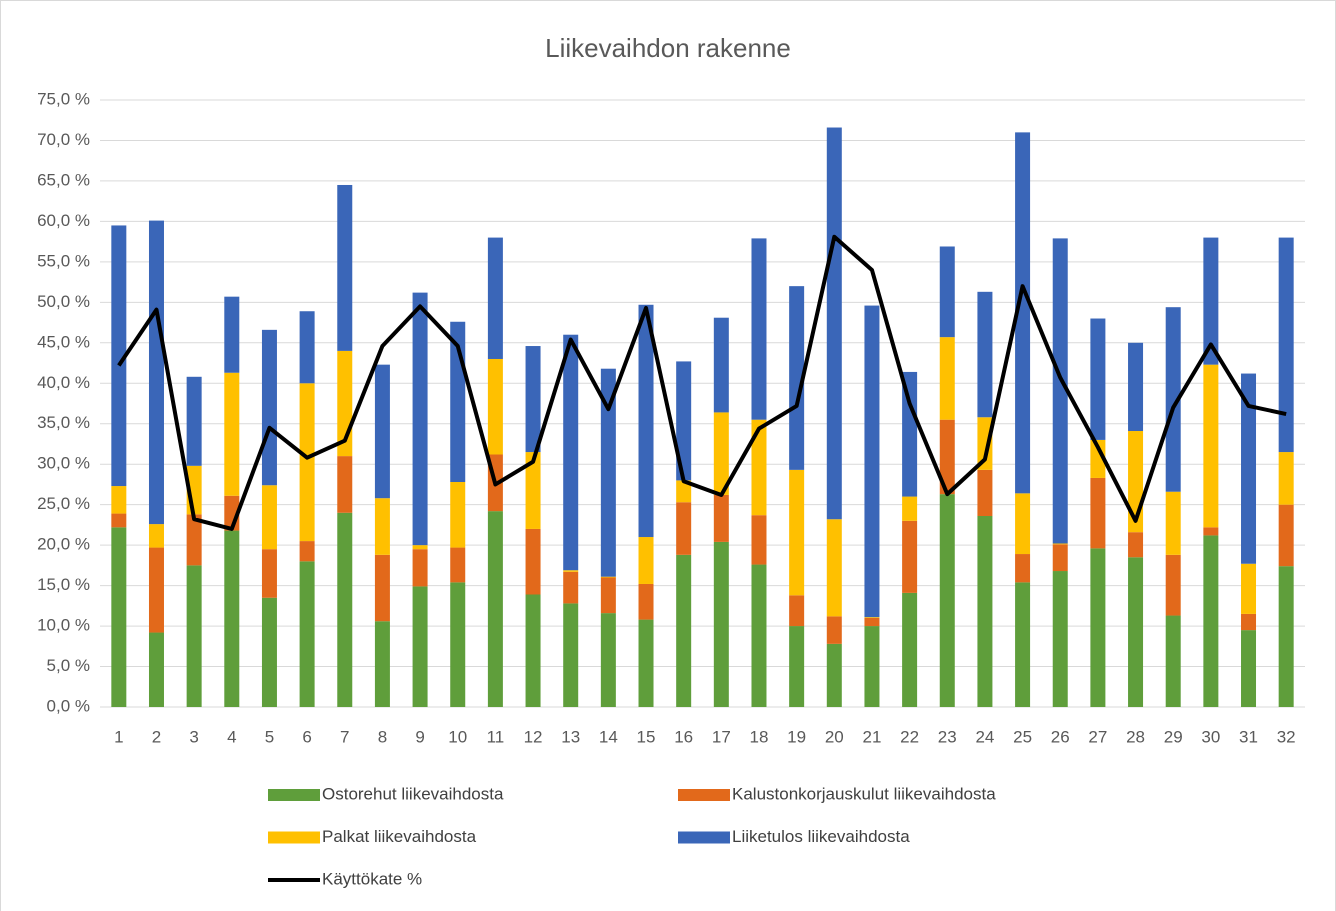 Image resolution: width=1336 pixels, height=911 pixels. Describe the element at coordinates (413, 793) in the screenshot. I see `legend-label: Ostorehut liikevaihdosta` at that location.